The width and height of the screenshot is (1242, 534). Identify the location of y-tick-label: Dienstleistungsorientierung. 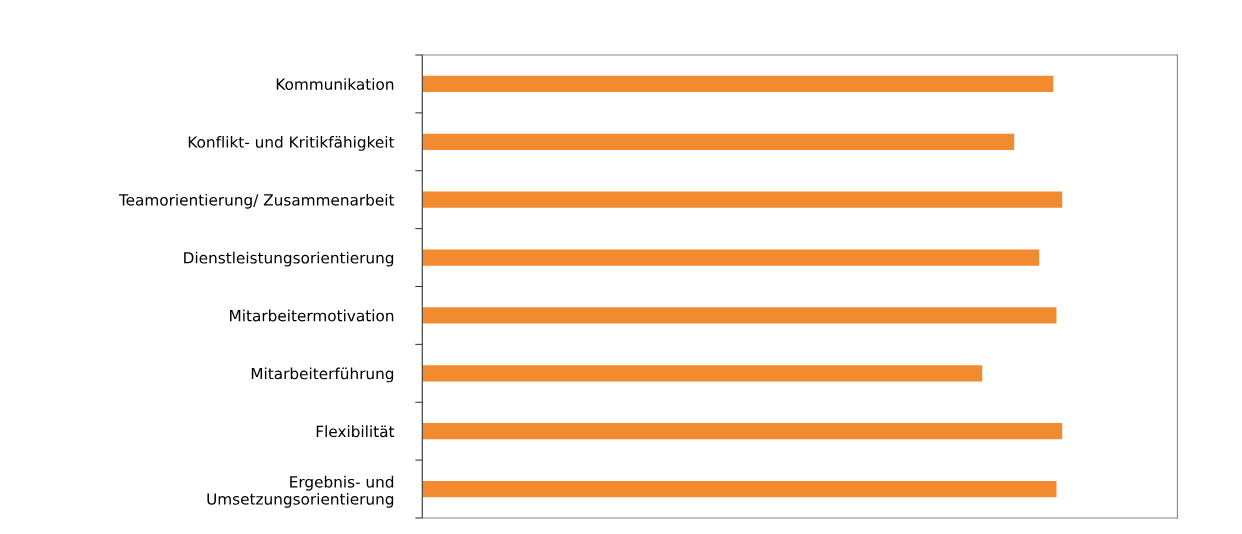
(289, 259).